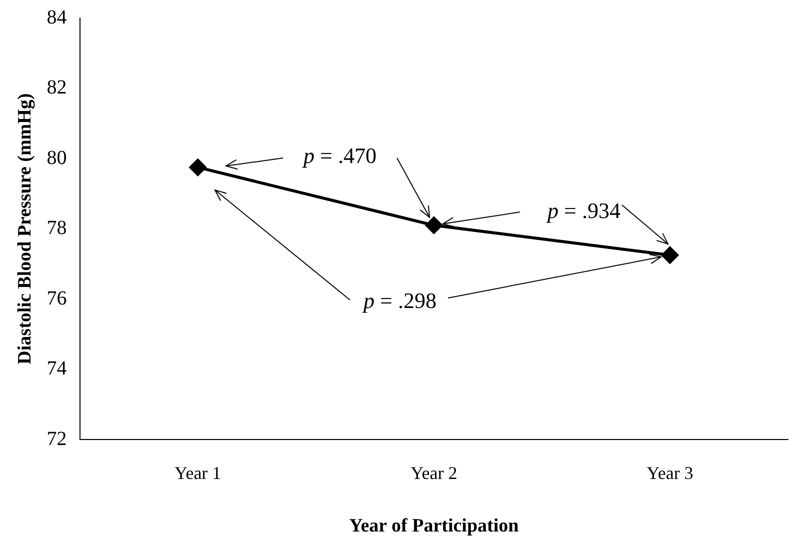  What do you see at coordinates (25, 228) in the screenshot?
I see `y-axis-title: Diastolic Blood Pressure (mmHg)` at bounding box center [25, 228].